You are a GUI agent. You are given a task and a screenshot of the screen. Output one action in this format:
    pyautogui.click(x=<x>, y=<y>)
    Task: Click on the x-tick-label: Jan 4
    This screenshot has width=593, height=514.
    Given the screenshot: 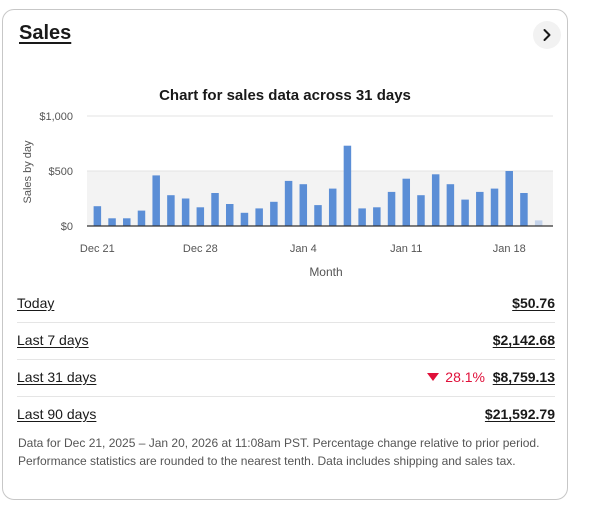 What is the action you would take?
    pyautogui.click(x=303, y=249)
    